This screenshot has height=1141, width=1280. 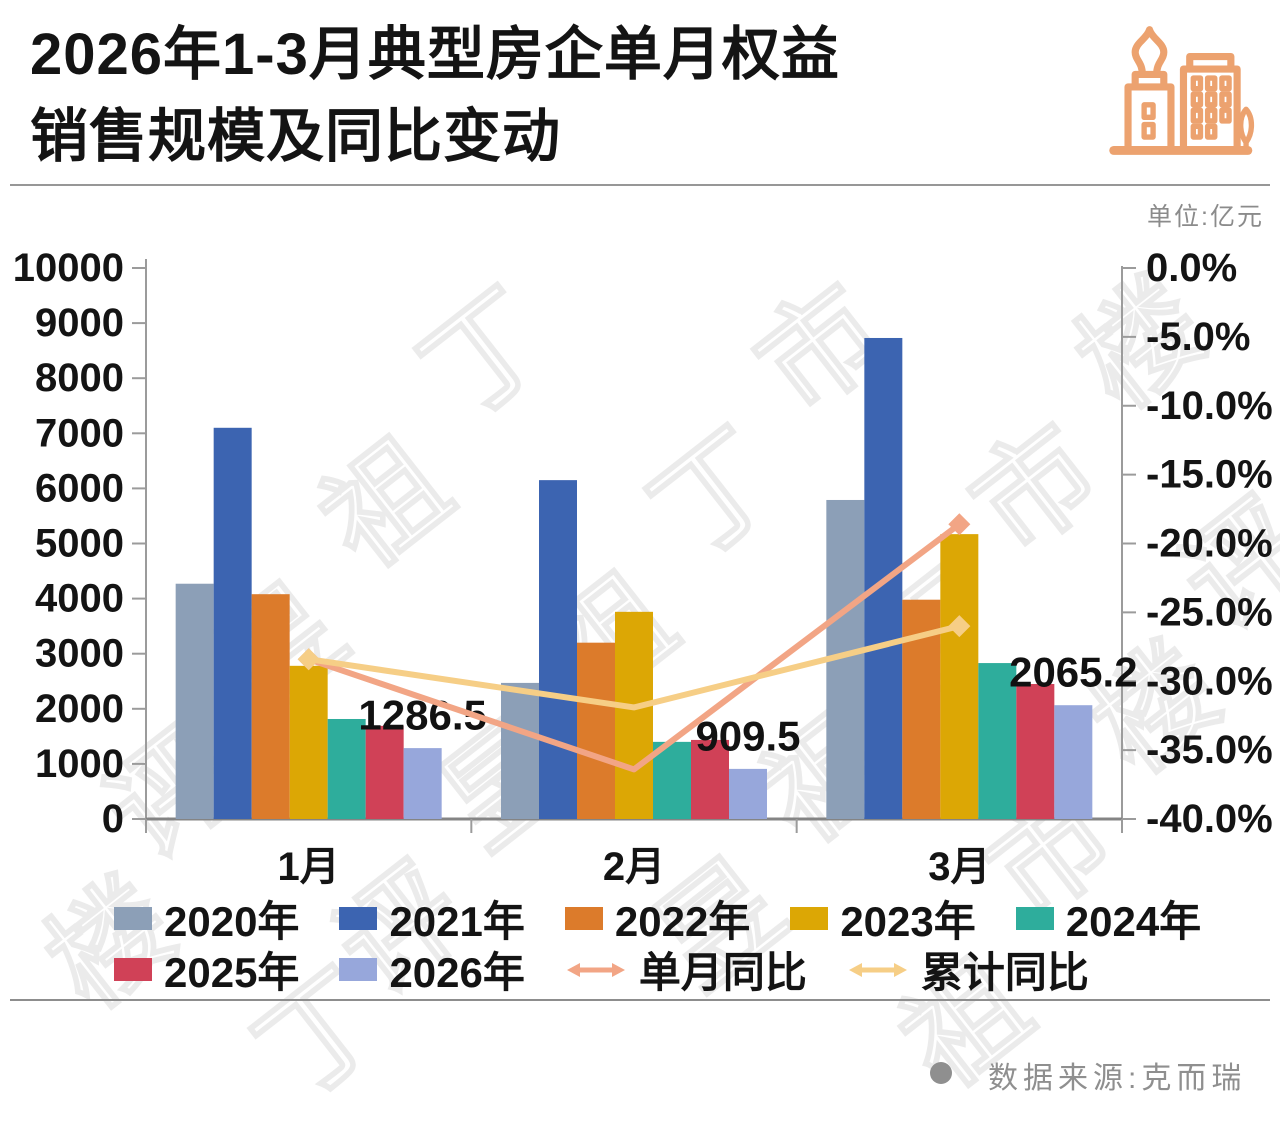 I want to click on legend-item-2021年: 2021年, so click(x=432, y=918).